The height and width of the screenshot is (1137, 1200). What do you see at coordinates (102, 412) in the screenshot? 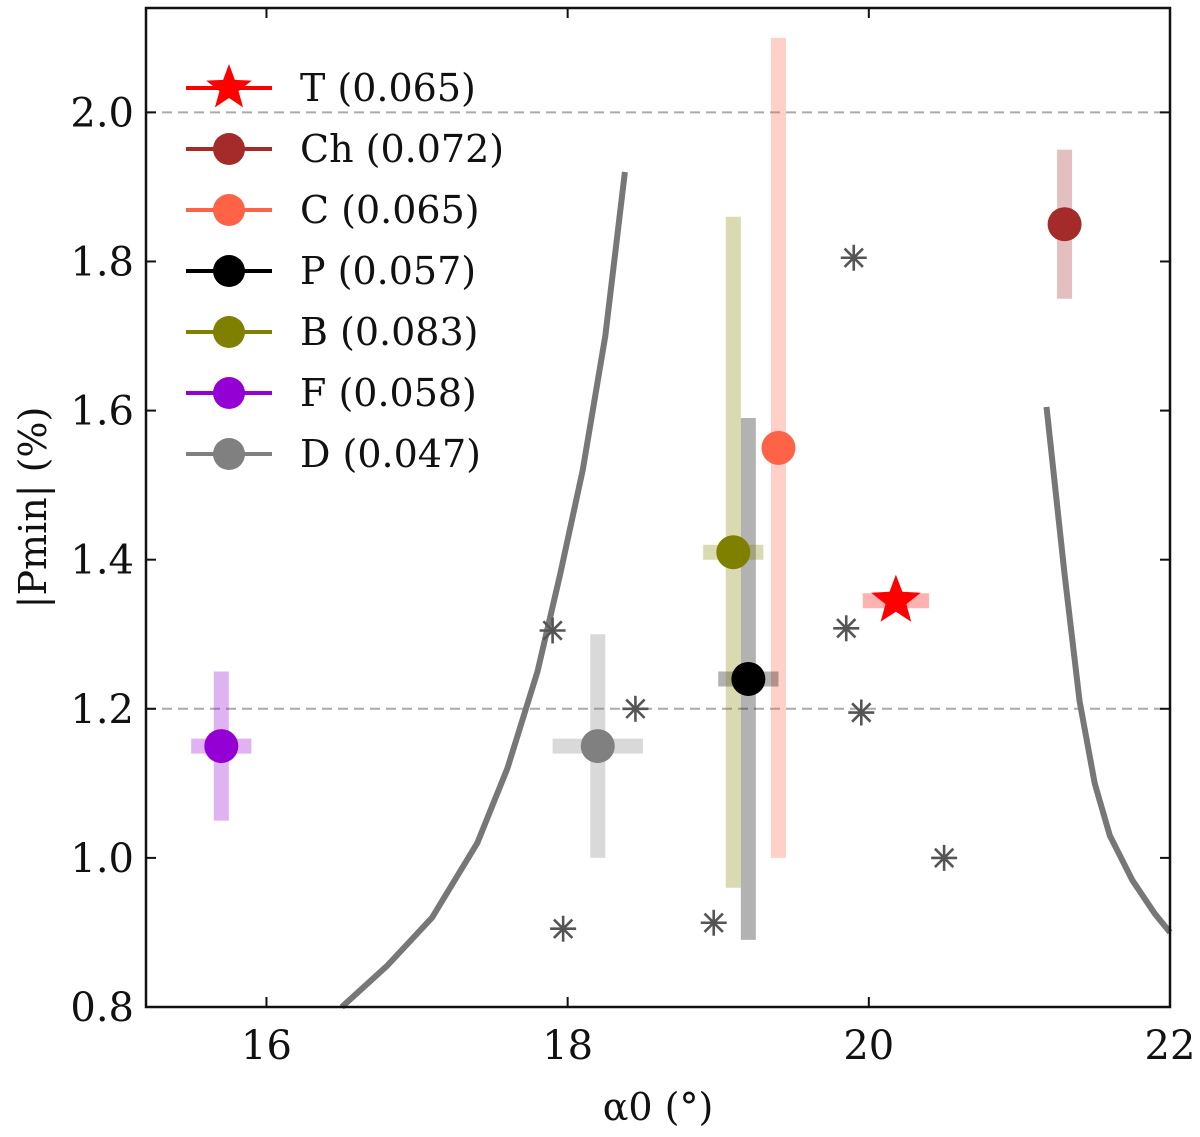
I see `y-tick-label: 1.6` at bounding box center [102, 412].